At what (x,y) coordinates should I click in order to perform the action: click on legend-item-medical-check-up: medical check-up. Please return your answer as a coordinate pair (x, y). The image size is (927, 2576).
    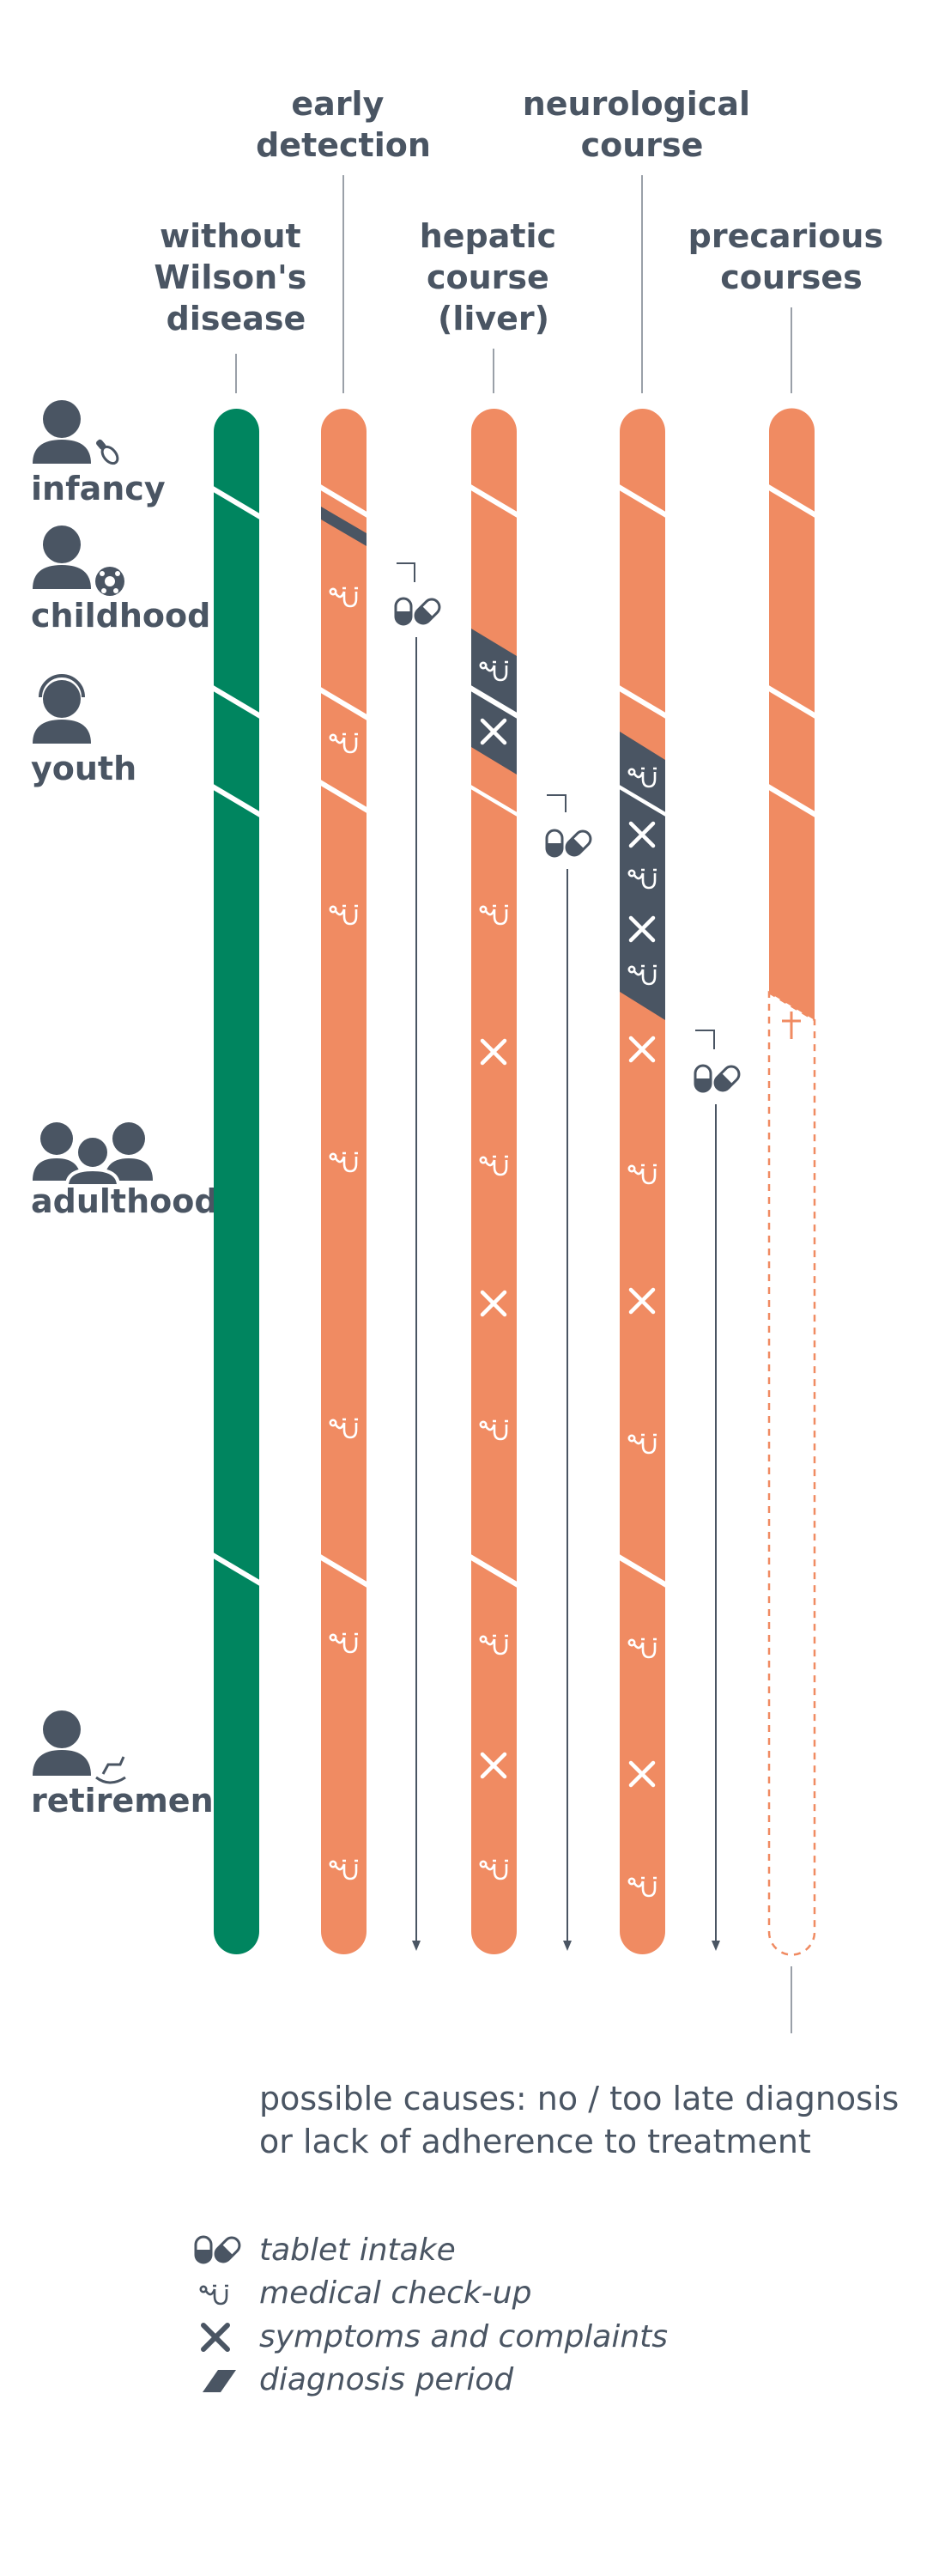
    Looking at the image, I should click on (365, 2293).